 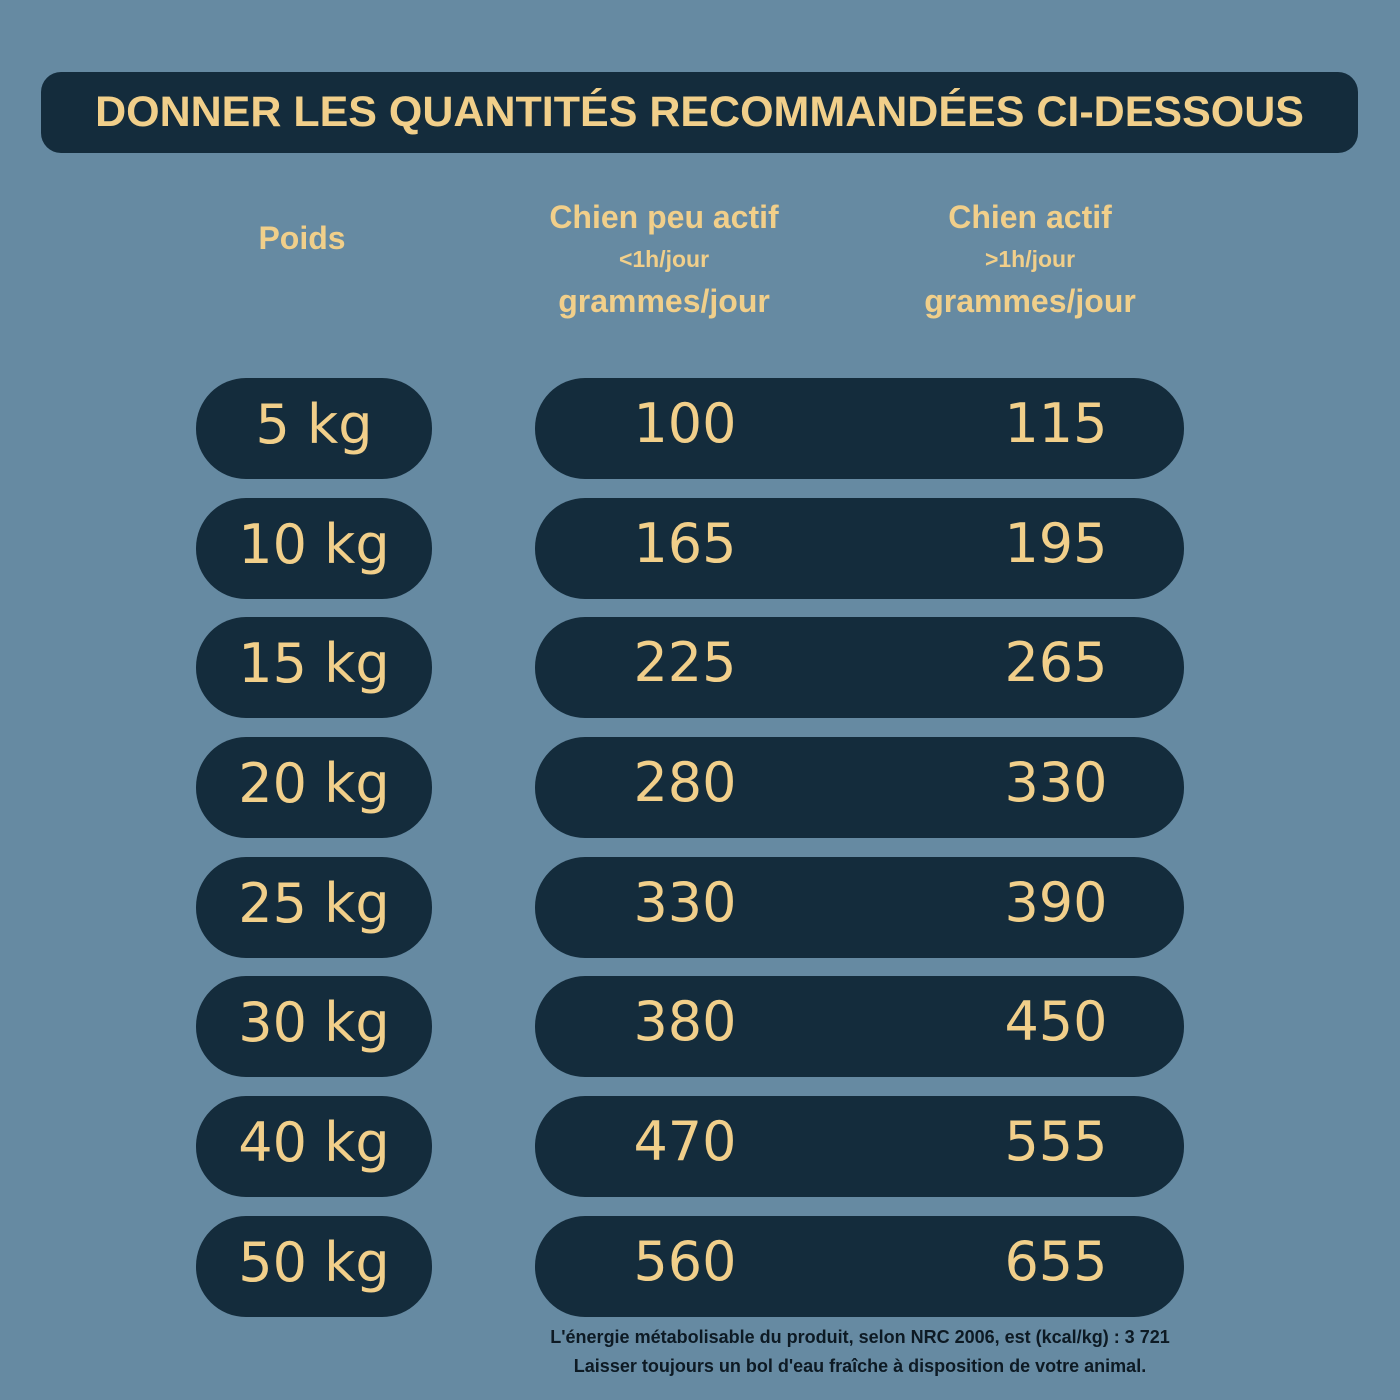 What do you see at coordinates (314, 664) in the screenshot?
I see `weight-value: 15 kg` at bounding box center [314, 664].